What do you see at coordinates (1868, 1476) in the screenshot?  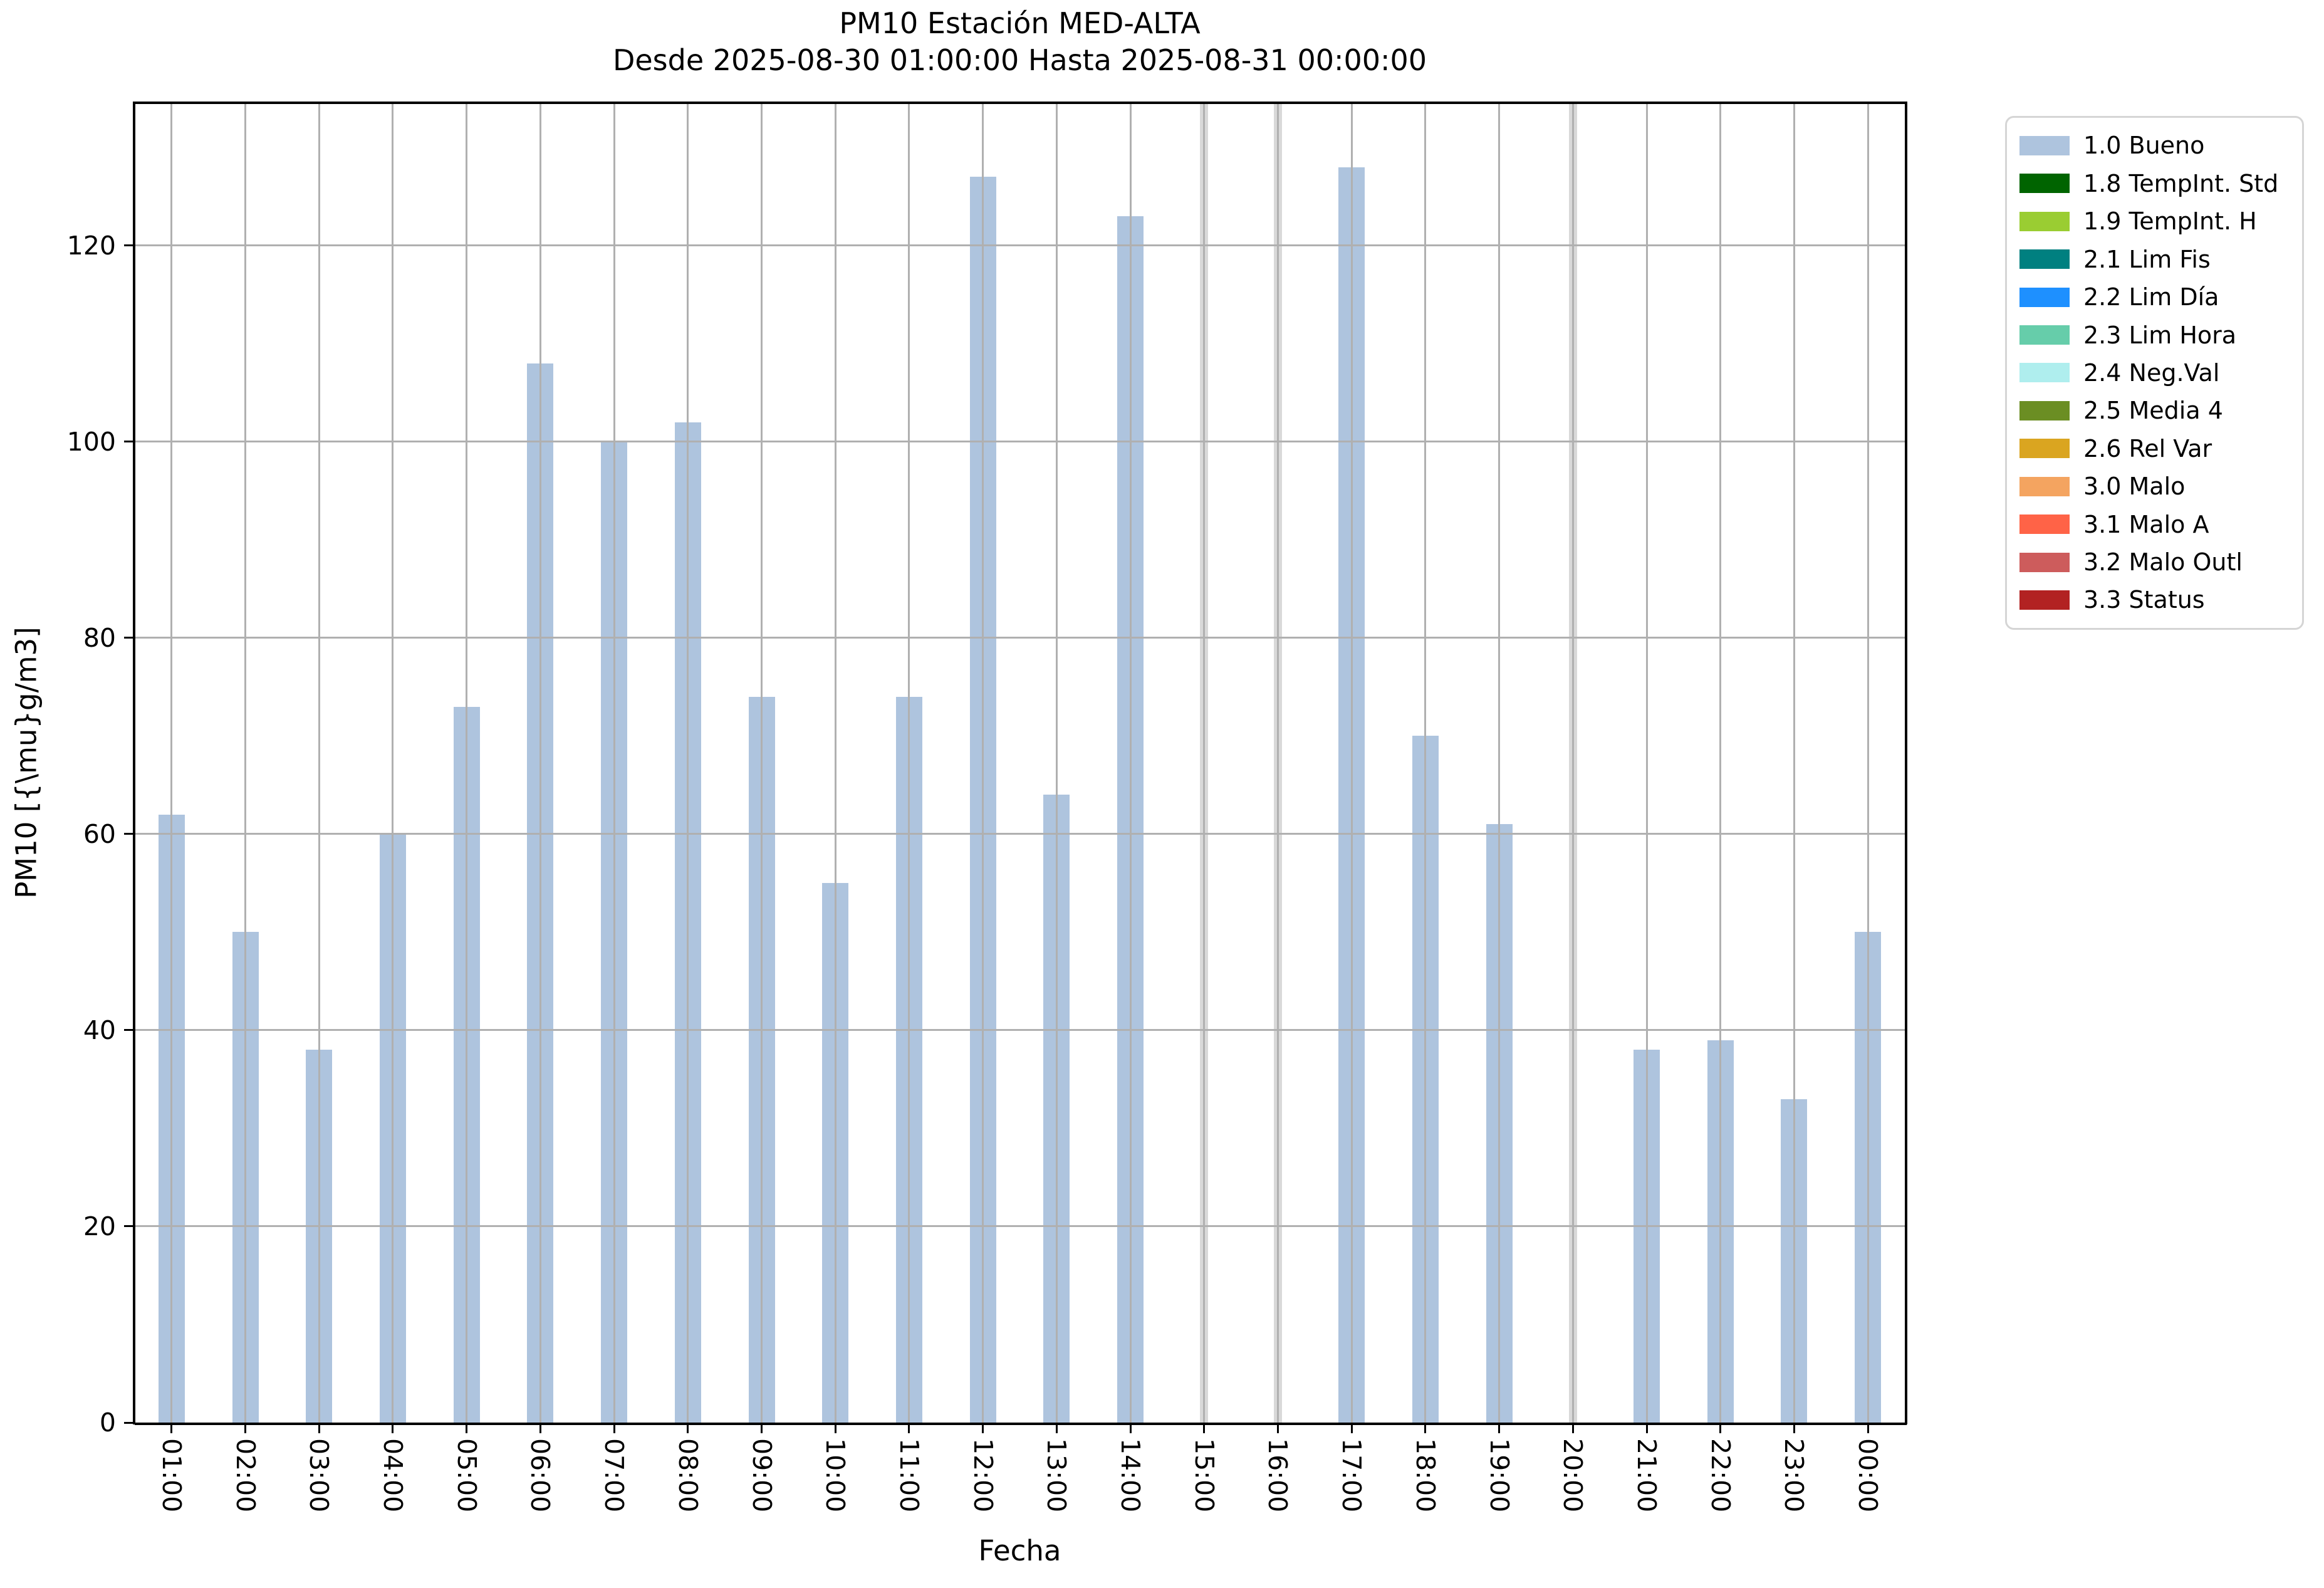 I see `x-tick-label-00:00: 00:00` at bounding box center [1868, 1476].